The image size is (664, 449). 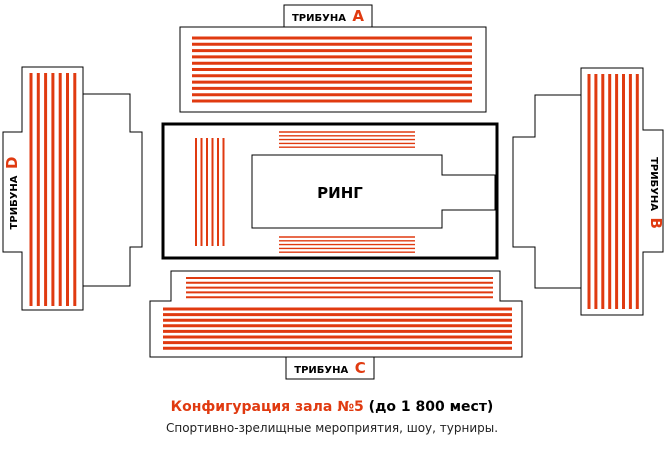 I want to click on stand-b-label: ТРИБУНА B, so click(x=655, y=193).